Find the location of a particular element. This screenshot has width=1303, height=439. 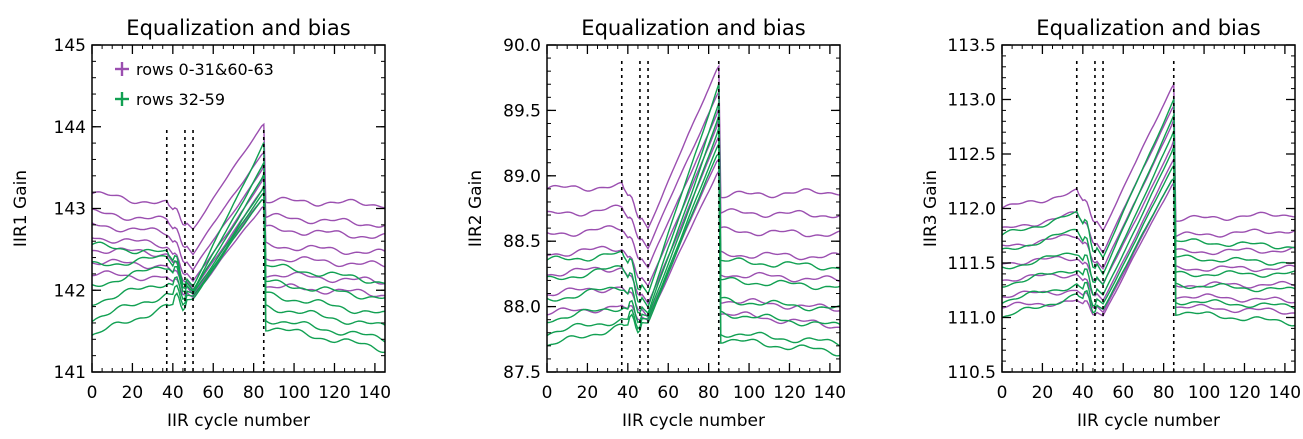

y-axis-label: IIR3 Gain is located at coordinates (931, 208).